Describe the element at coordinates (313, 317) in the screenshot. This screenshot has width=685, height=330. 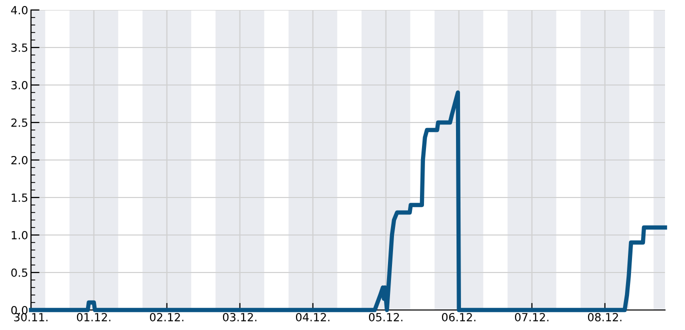
I see `x-tick-label: 04.12.` at that location.